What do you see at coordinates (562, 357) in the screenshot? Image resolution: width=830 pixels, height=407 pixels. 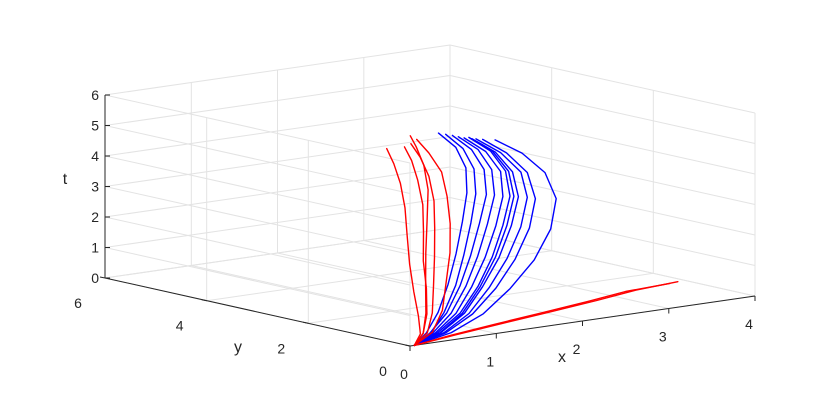 I see `x-axis-label: x` at bounding box center [562, 357].